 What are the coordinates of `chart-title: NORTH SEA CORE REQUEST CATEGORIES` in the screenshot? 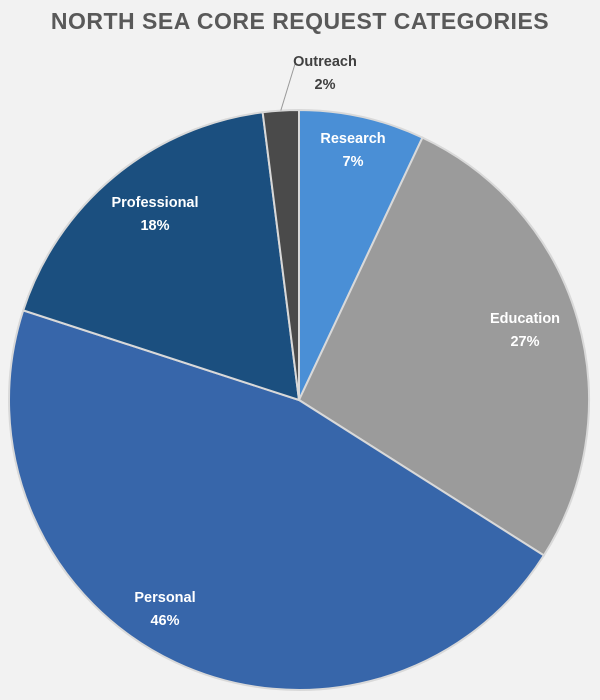 It's located at (300, 21).